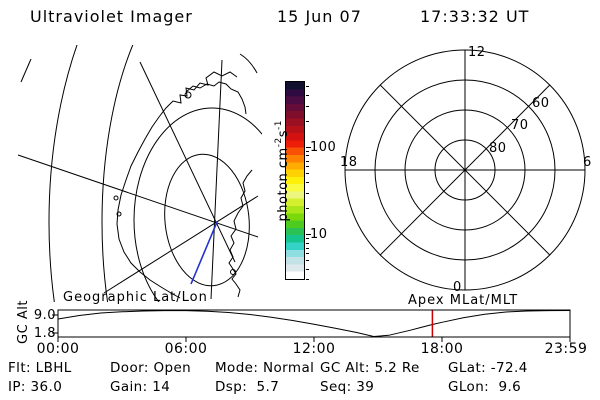 Image resolution: width=600 pixels, height=400 pixels. I want to click on map-grid-segment-topleft, so click(26, 70).